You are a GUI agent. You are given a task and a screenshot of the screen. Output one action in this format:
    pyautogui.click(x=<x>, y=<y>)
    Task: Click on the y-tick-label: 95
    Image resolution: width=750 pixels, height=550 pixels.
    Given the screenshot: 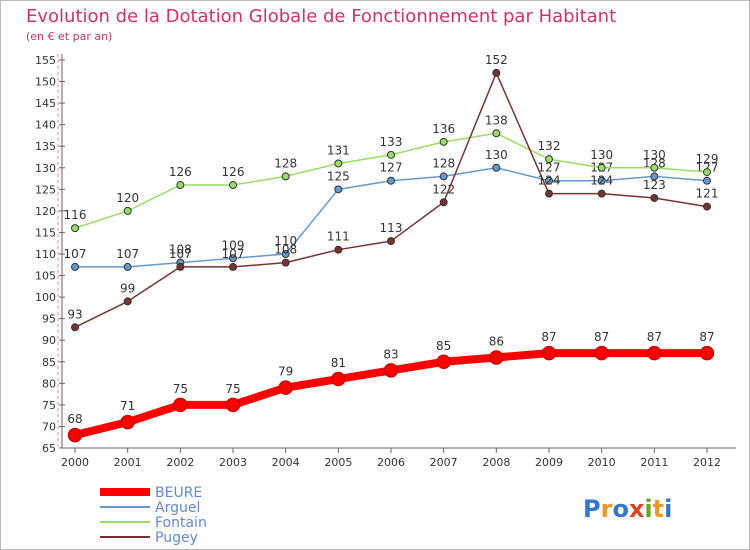 What is the action you would take?
    pyautogui.click(x=49, y=319)
    